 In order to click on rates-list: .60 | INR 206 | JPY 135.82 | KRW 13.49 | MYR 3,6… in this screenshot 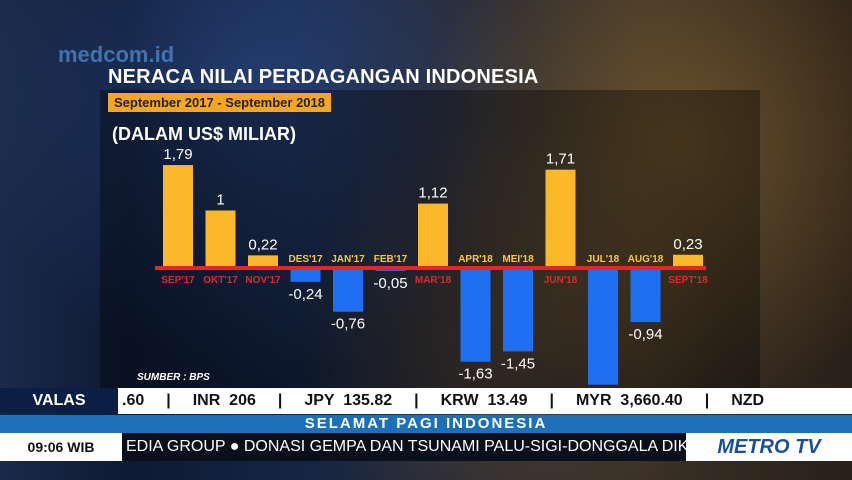, I will do `click(441, 401)`.